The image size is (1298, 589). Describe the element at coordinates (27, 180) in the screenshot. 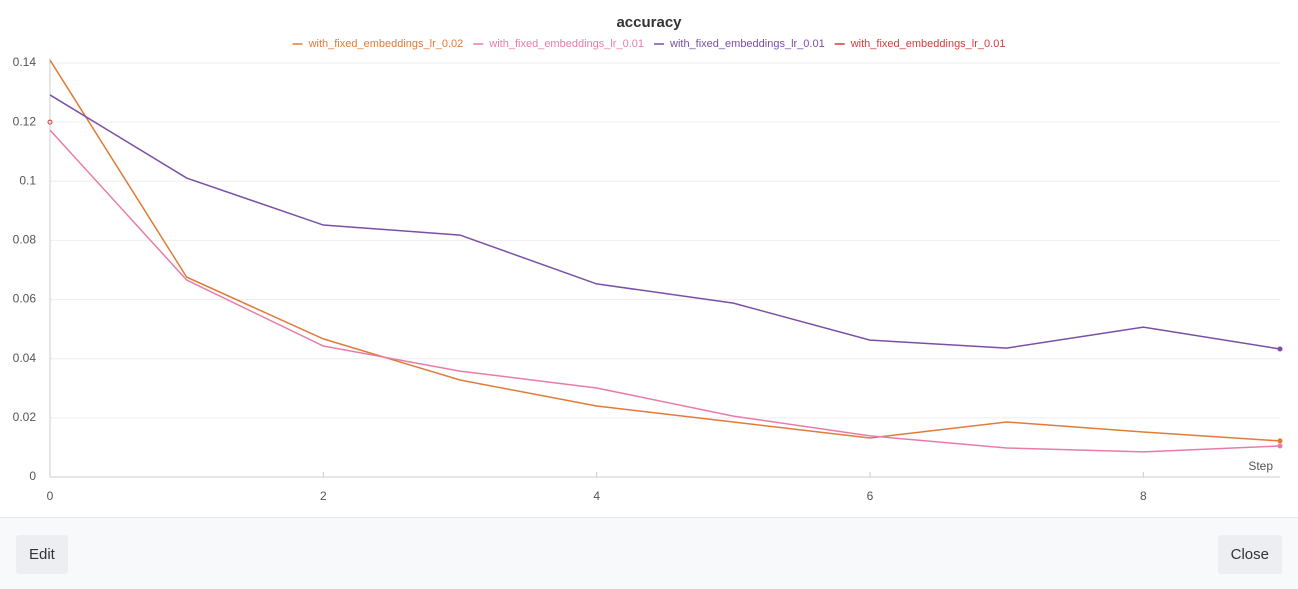

I see `y-tick-label: 0.1` at that location.